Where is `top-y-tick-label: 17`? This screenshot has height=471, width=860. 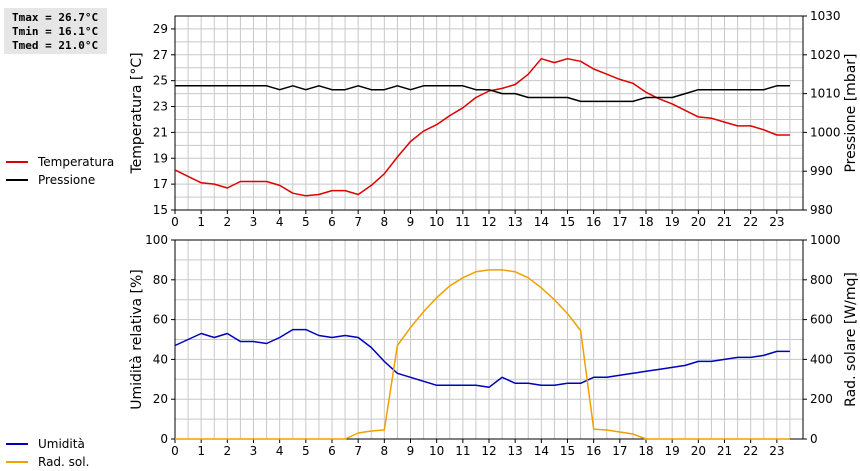 top-y-tick-label: 17 is located at coordinates (160, 184).